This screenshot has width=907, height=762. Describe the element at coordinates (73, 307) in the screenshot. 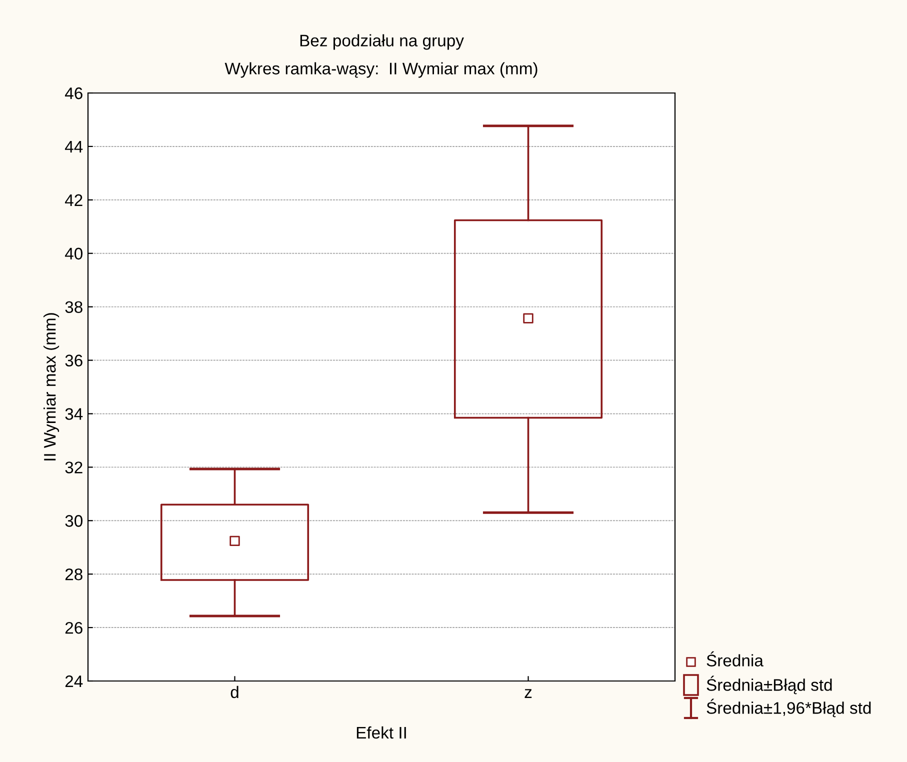

I see `y-tick-label: 38` at that location.